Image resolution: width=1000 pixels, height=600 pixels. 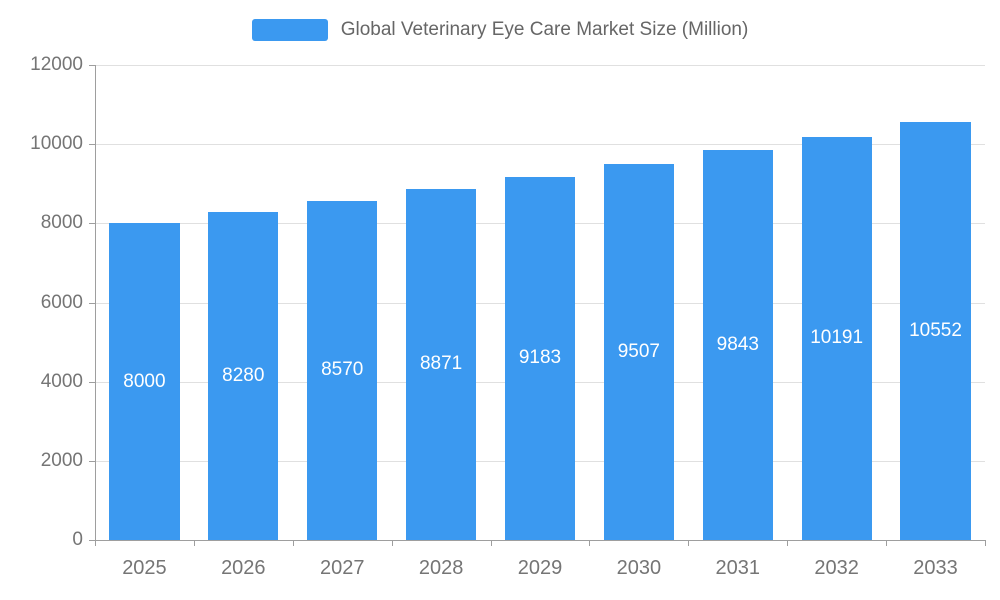 What do you see at coordinates (56, 64) in the screenshot?
I see `y-axis-tick-label: 12000` at bounding box center [56, 64].